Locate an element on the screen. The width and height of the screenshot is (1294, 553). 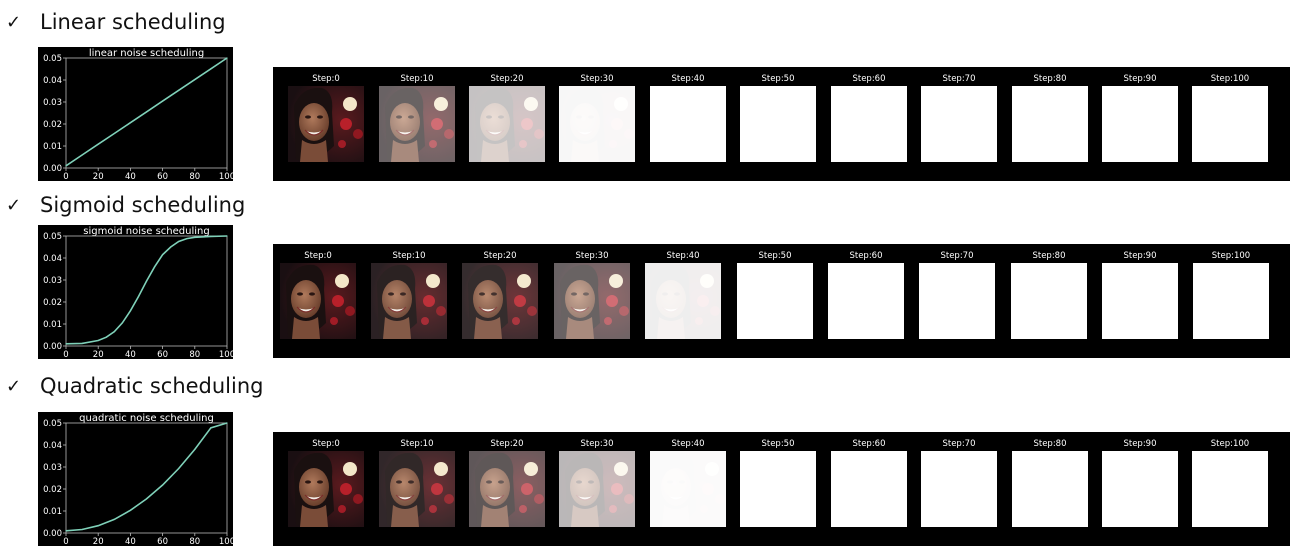
section-title: Quadratic scheduling is located at coordinates (152, 386).